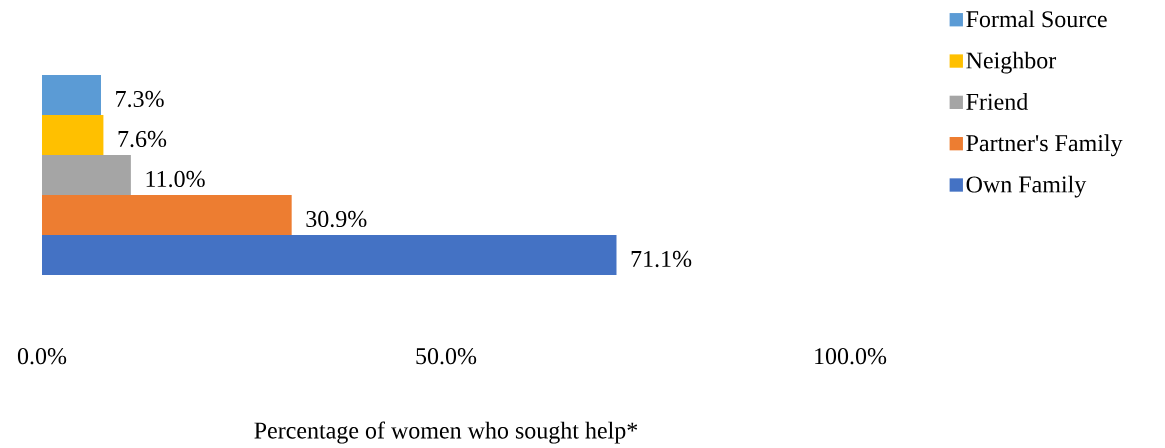 The image size is (1165, 448). I want to click on data-label: 30.9%, so click(336, 219).